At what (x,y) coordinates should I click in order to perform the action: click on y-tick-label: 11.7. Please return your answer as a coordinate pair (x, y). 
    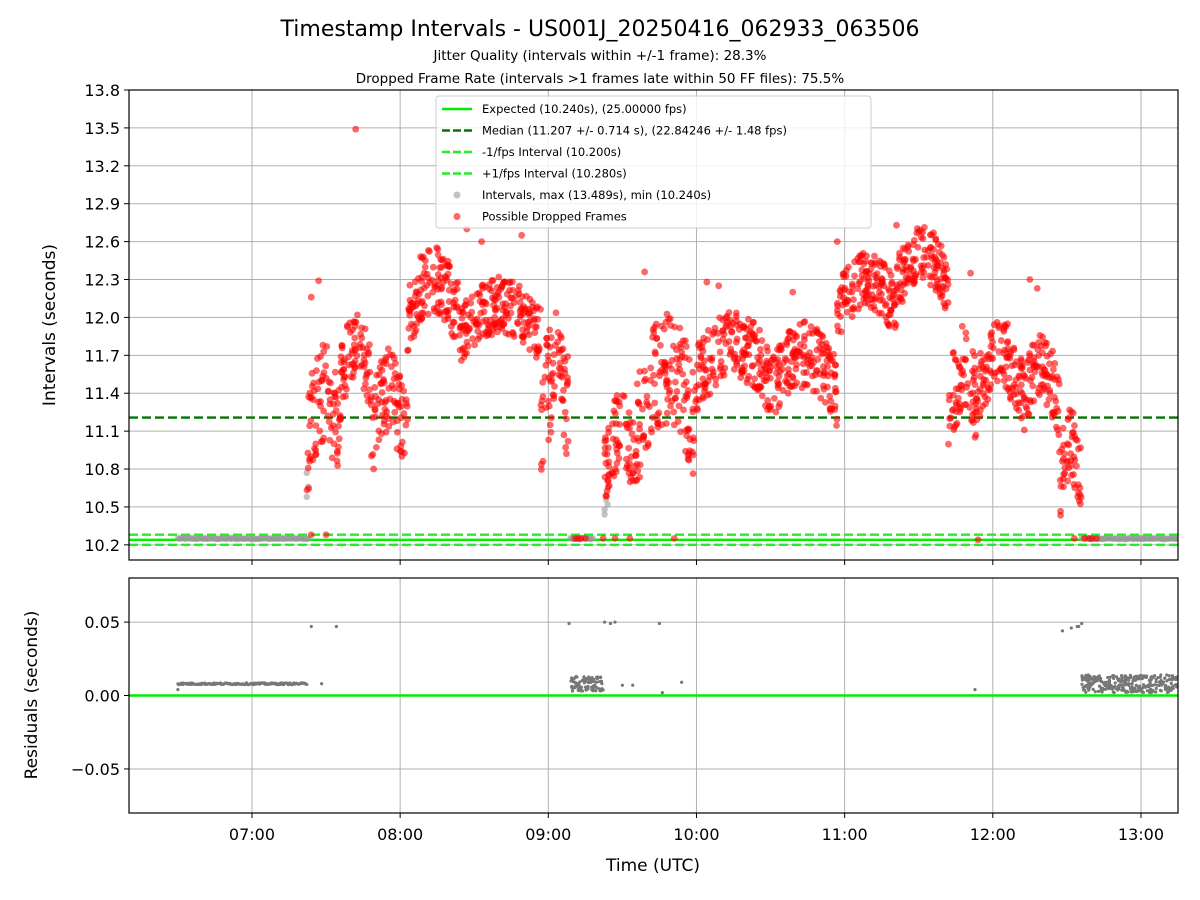
    Looking at the image, I should click on (102, 355).